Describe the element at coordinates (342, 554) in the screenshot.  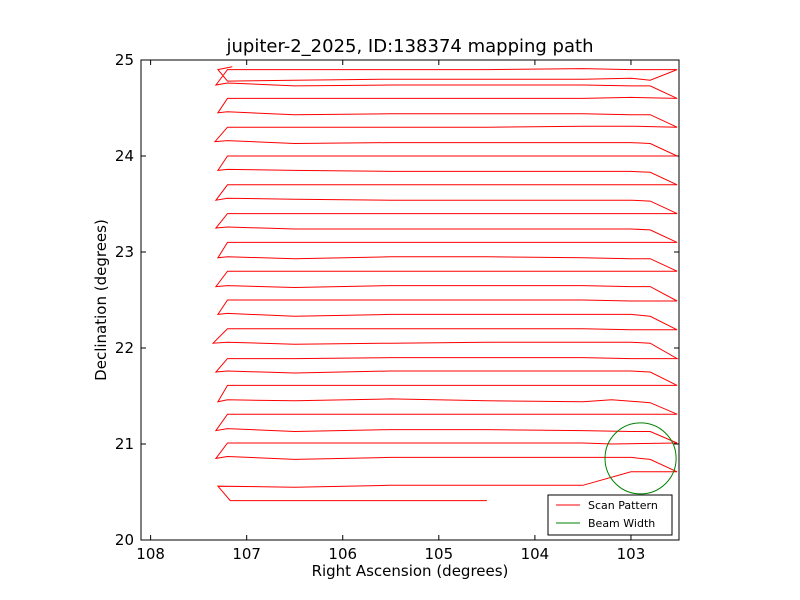
I see `x-tick-label: 106` at that location.